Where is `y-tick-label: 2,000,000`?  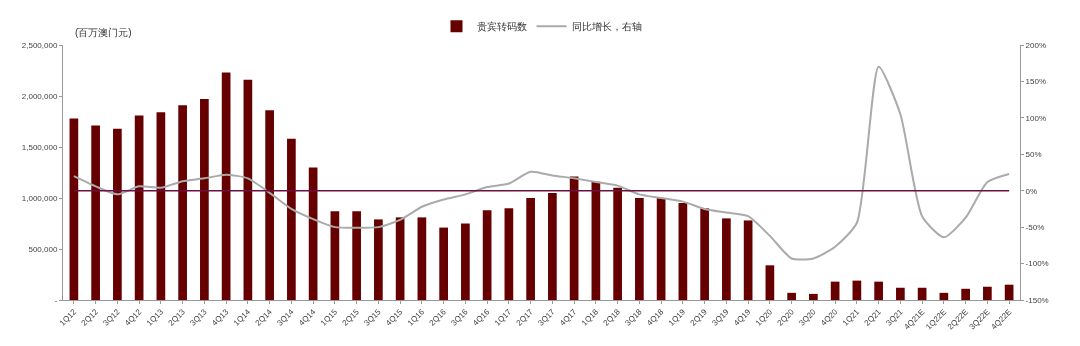
y-tick-label: 2,000,000 is located at coordinates (39, 96).